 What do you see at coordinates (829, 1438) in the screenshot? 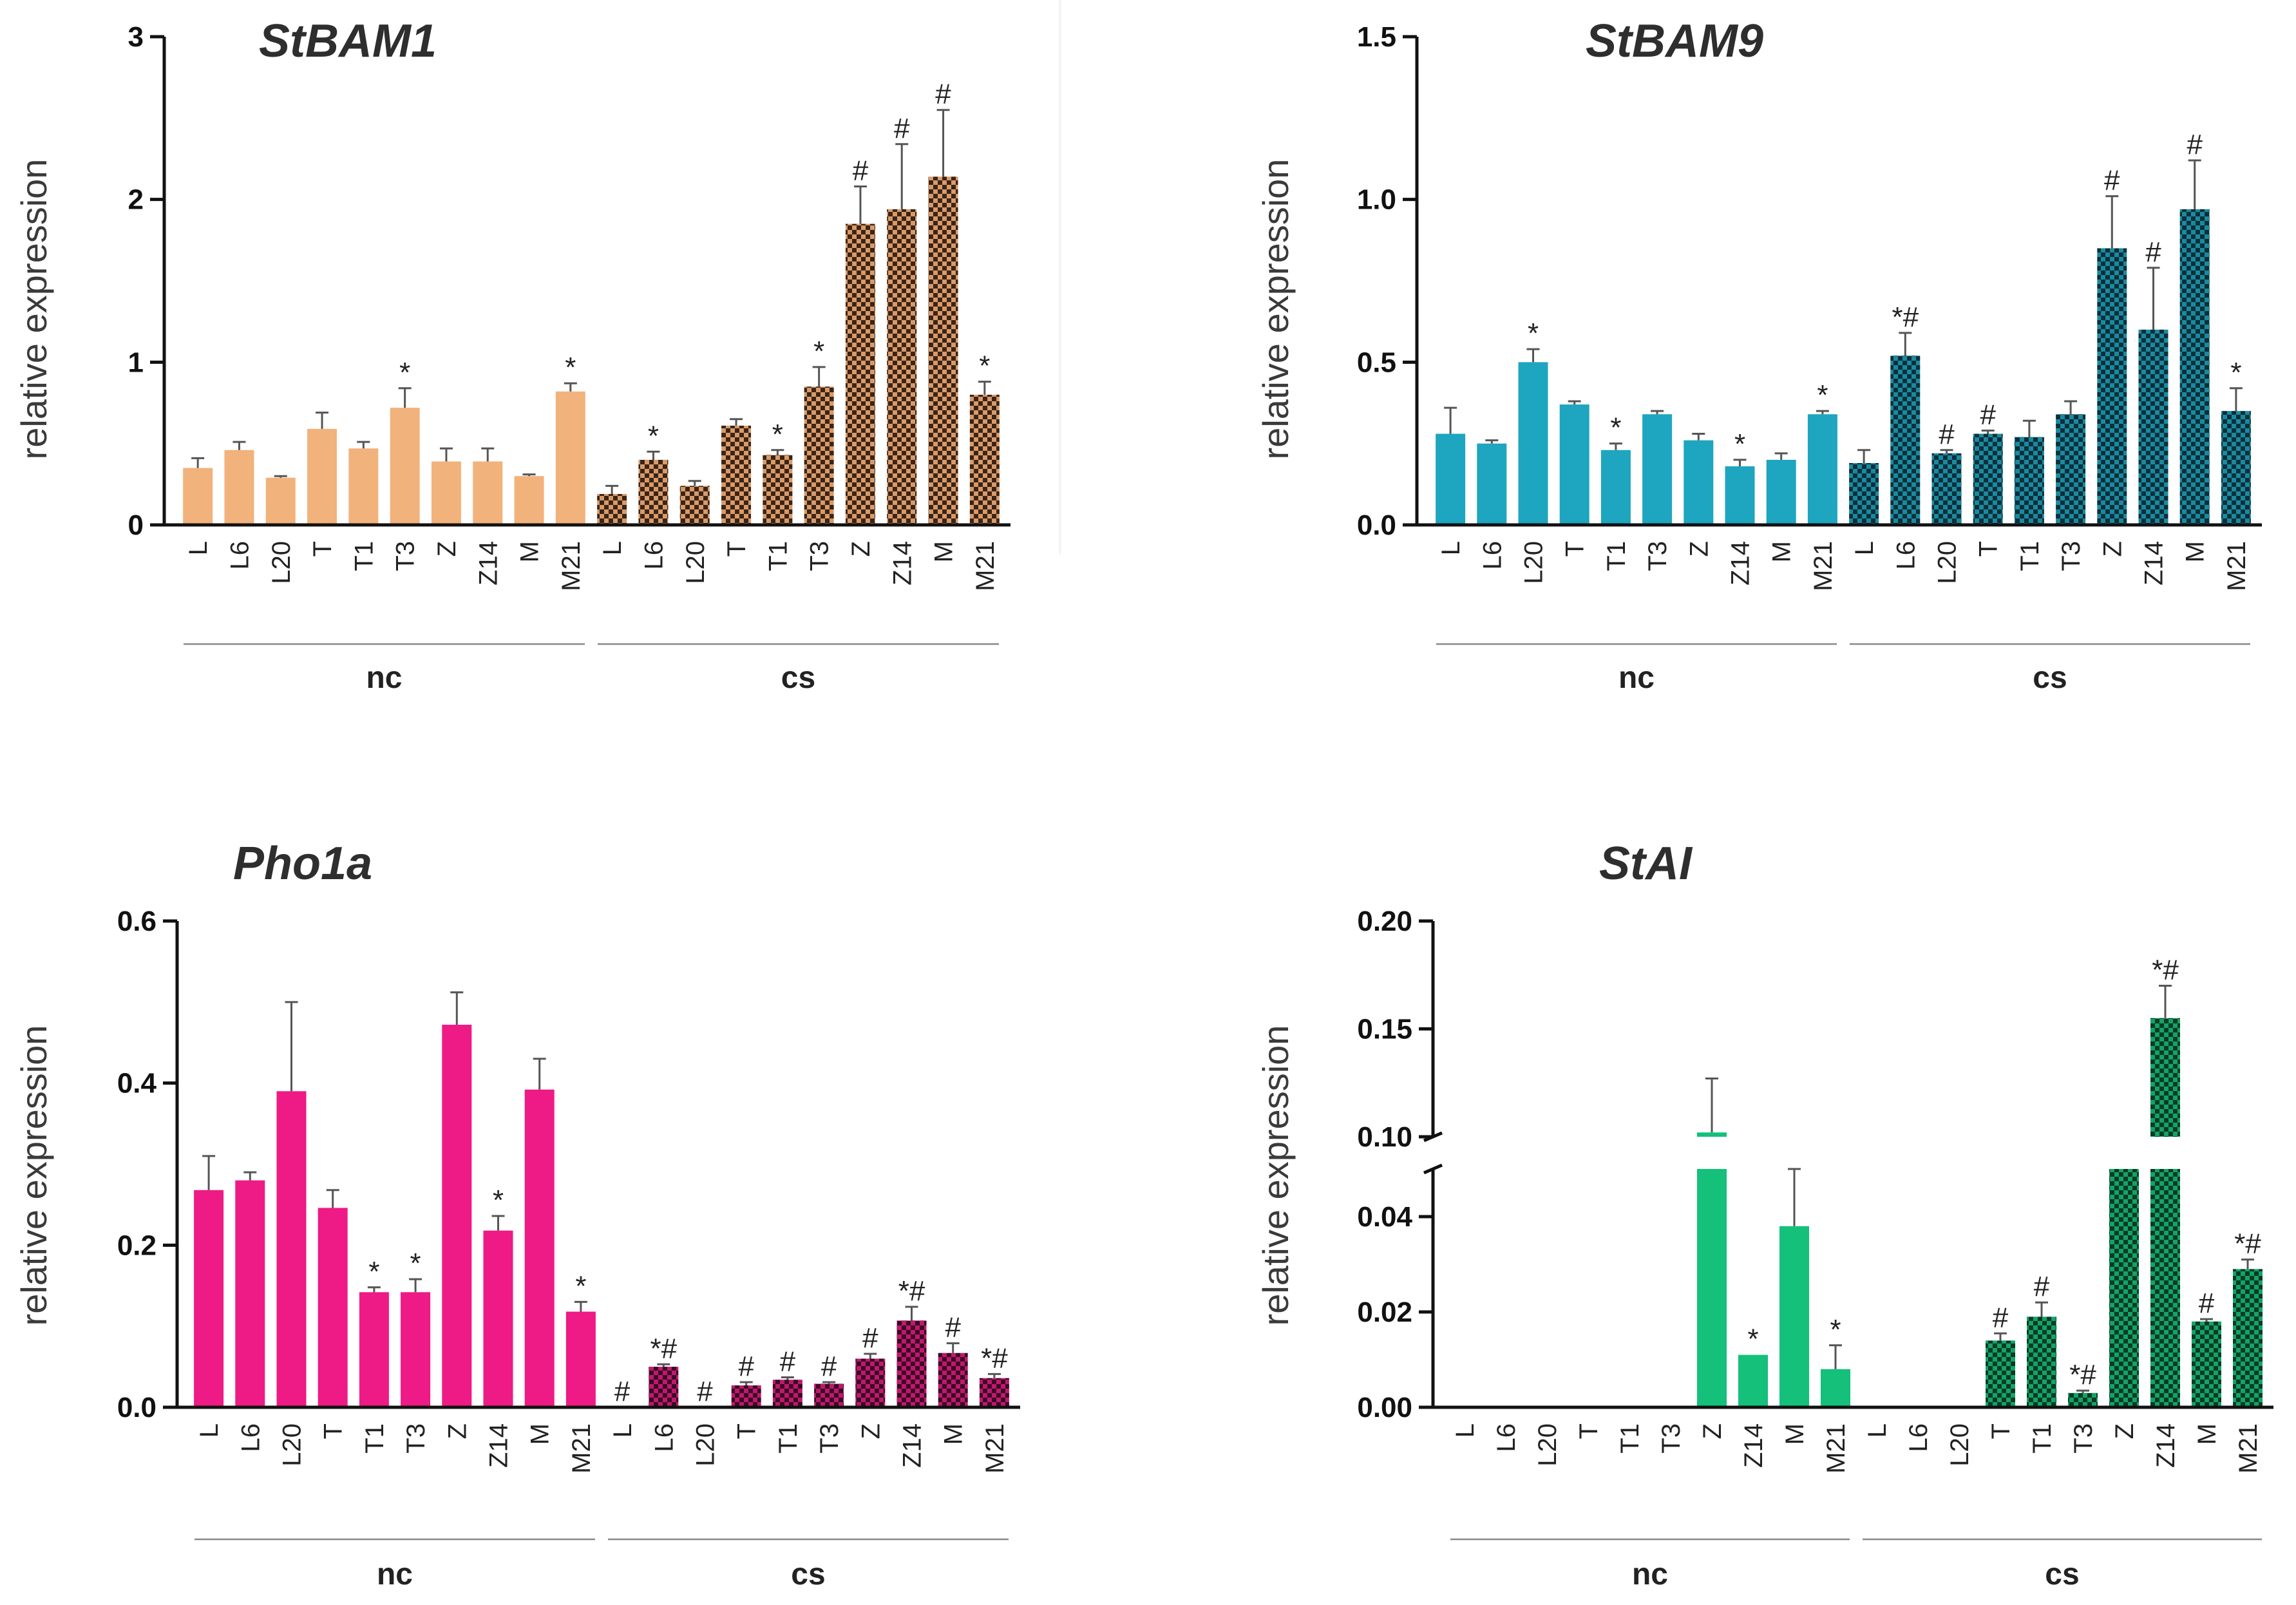
I see `x-tick-label: T3` at bounding box center [829, 1438].